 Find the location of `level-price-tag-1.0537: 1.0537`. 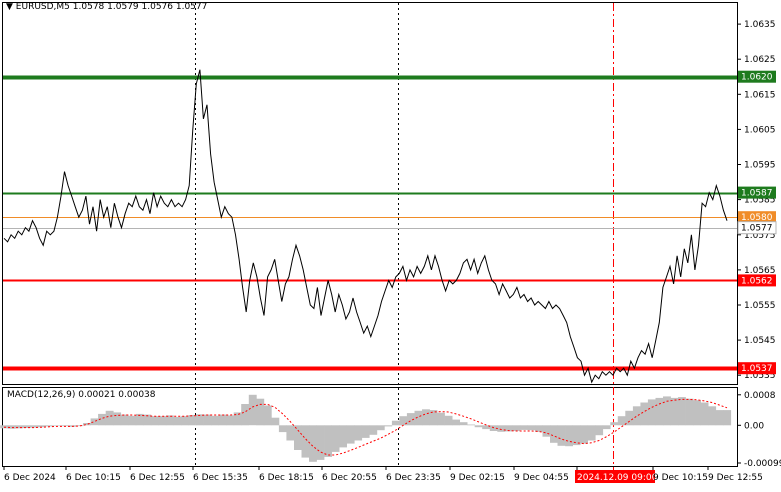

level-price-tag-1.0537: 1.0537 is located at coordinates (757, 369).